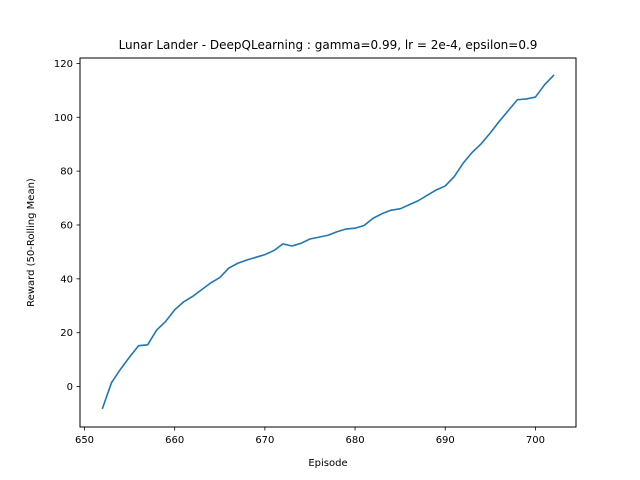 The width and height of the screenshot is (640, 480). I want to click on y-tick-label: 80, so click(66, 172).